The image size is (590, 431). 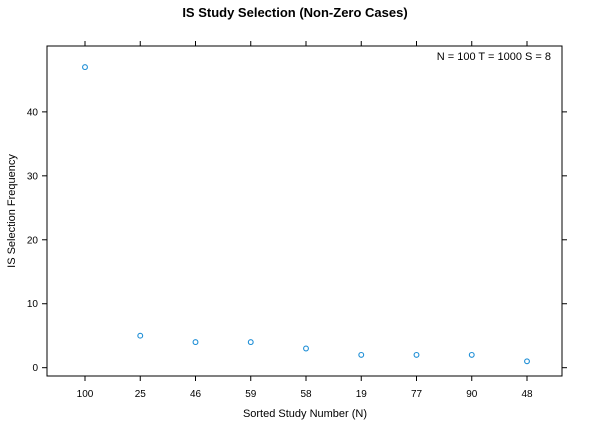 What do you see at coordinates (33, 112) in the screenshot?
I see `y-tick-label: 40` at bounding box center [33, 112].